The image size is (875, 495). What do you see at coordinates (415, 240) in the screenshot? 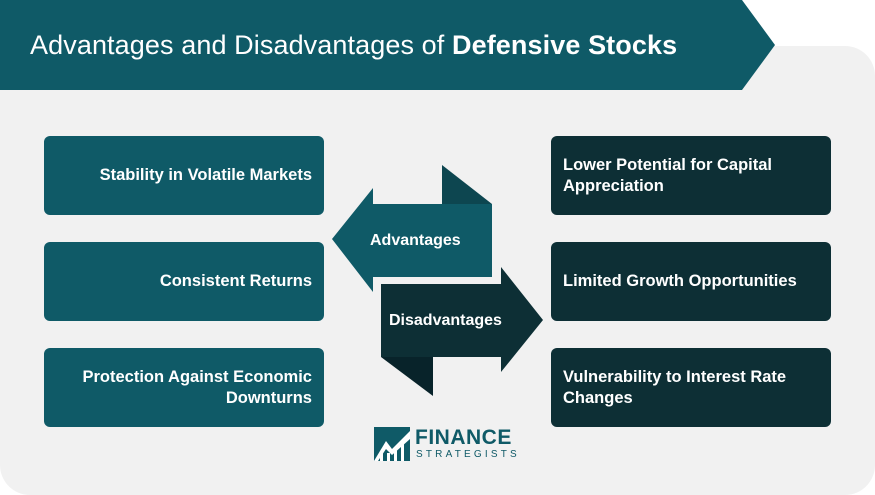
I see `advantages-arrow-label: Advantages` at bounding box center [415, 240].